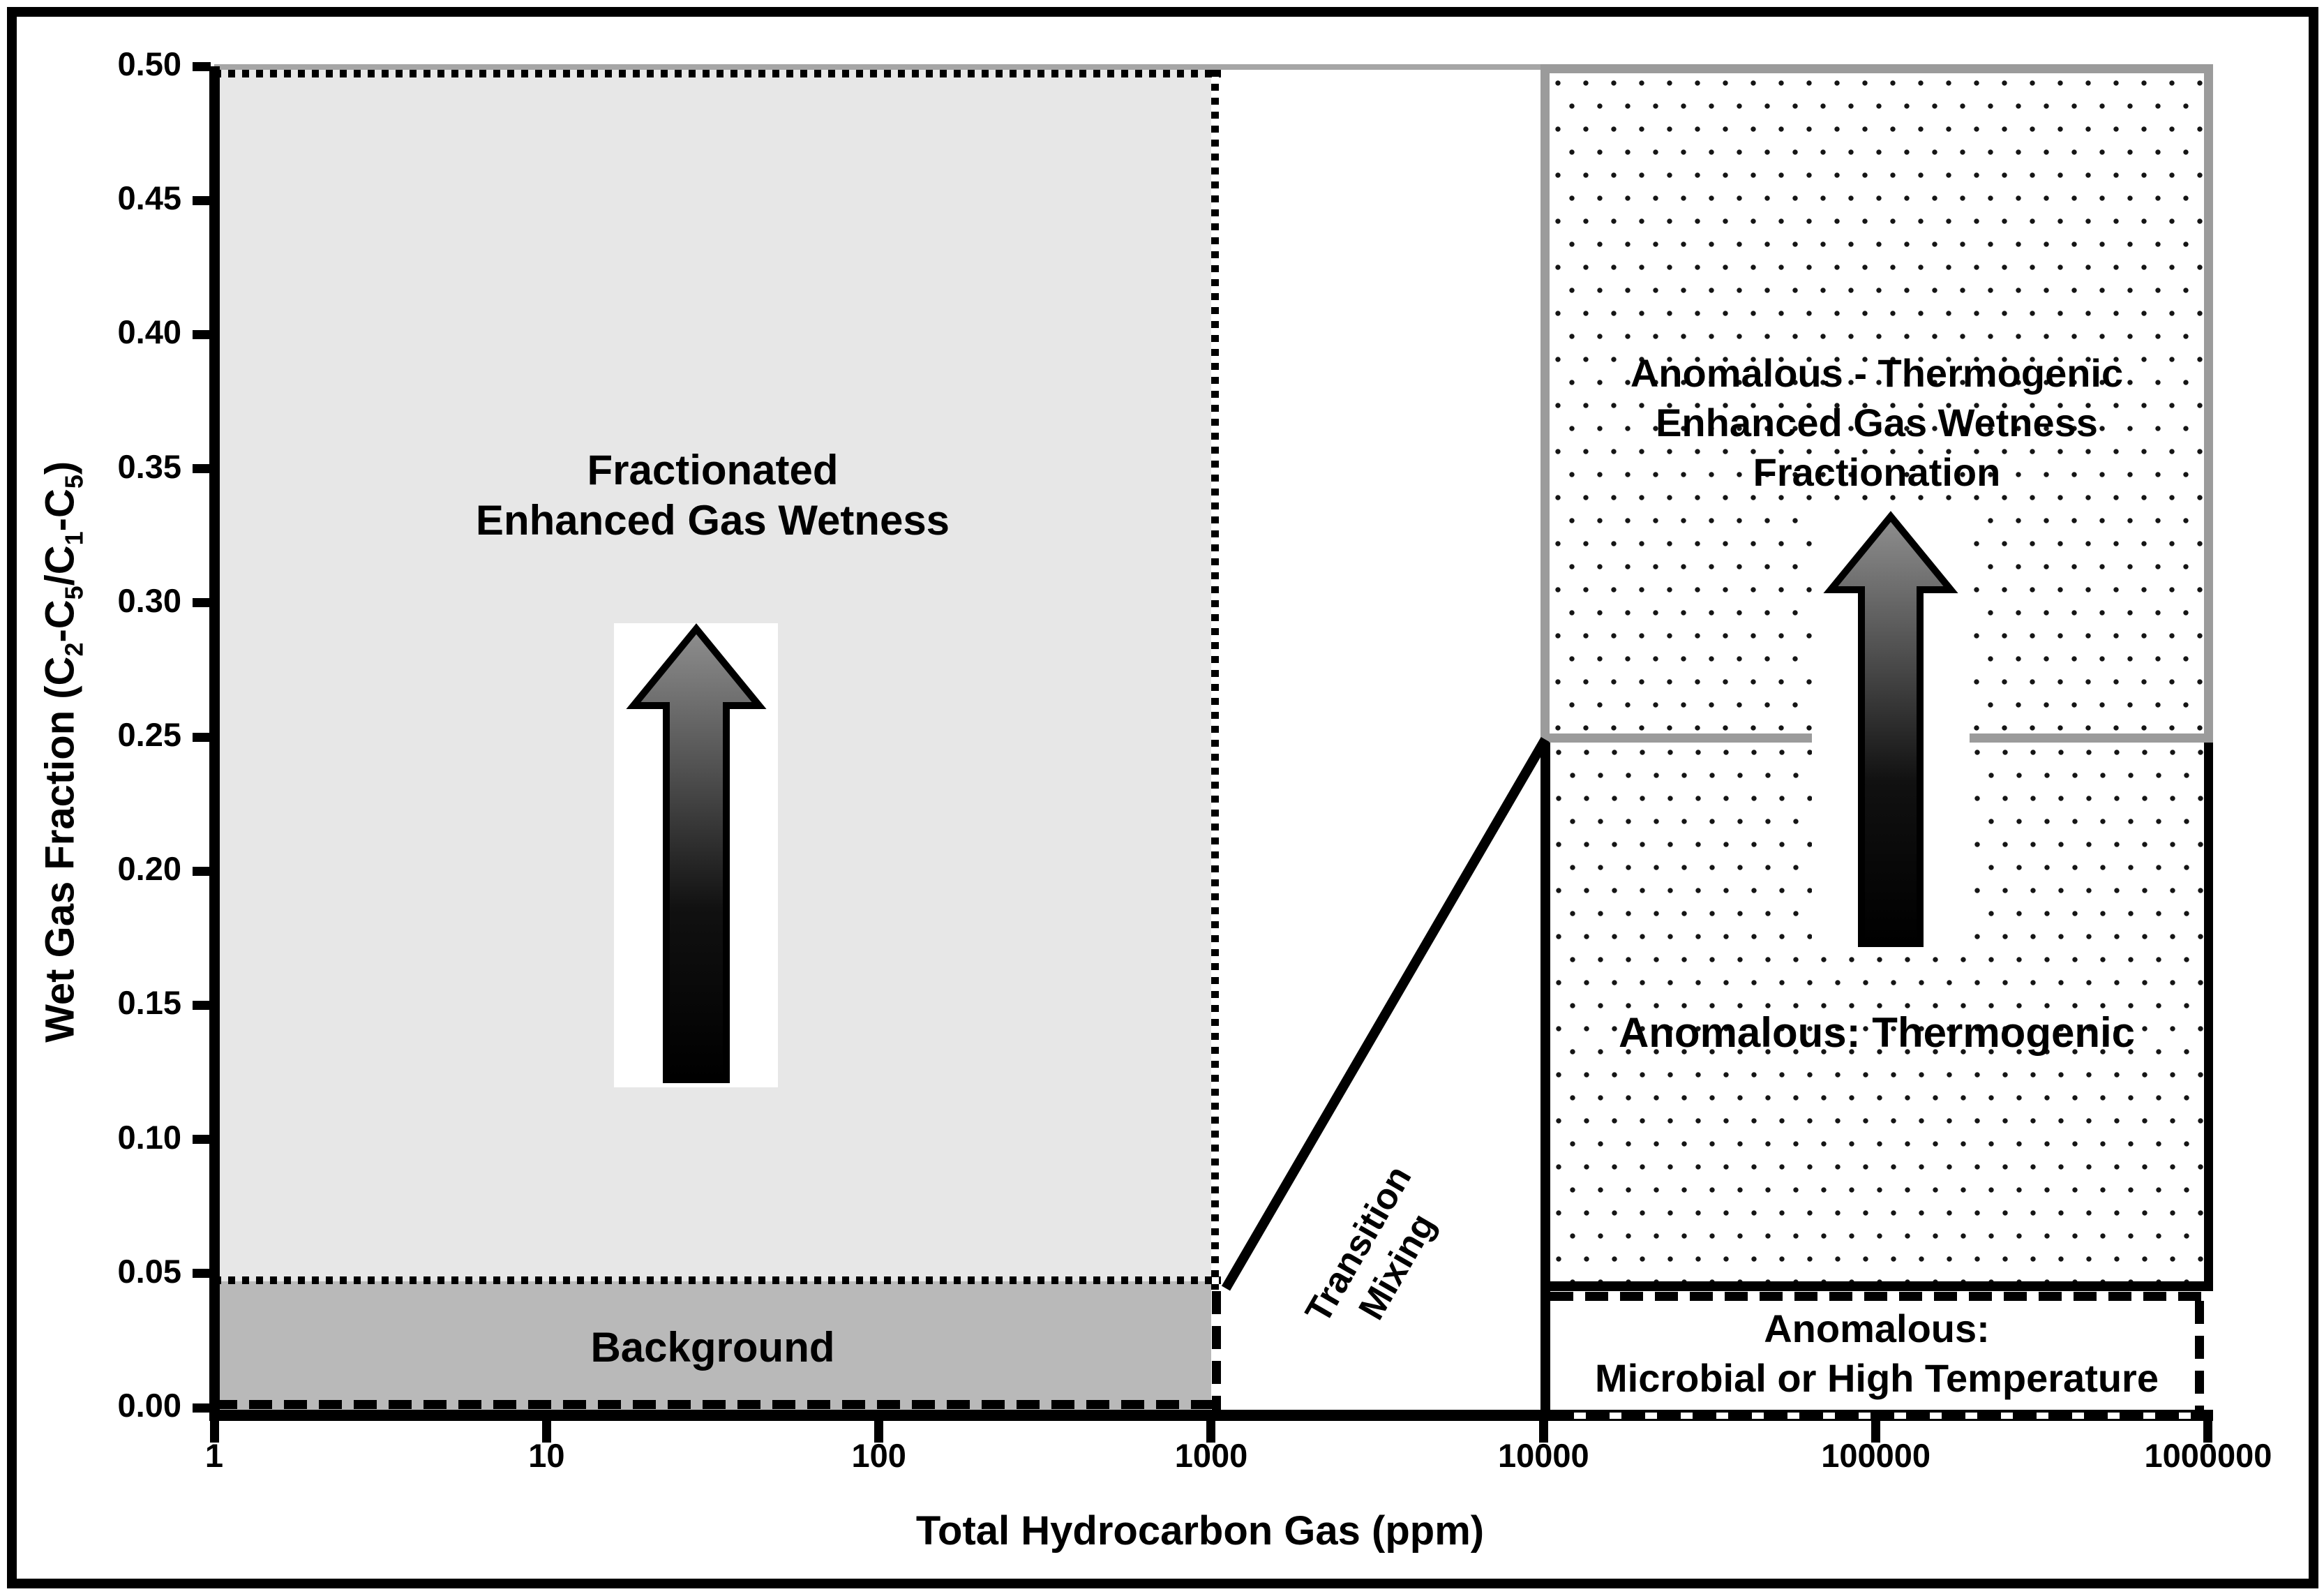 This screenshot has width=2324, height=1594. What do you see at coordinates (712, 520) in the screenshot?
I see `fractionated-label-line2: Enhanced Gas Wetness` at bounding box center [712, 520].